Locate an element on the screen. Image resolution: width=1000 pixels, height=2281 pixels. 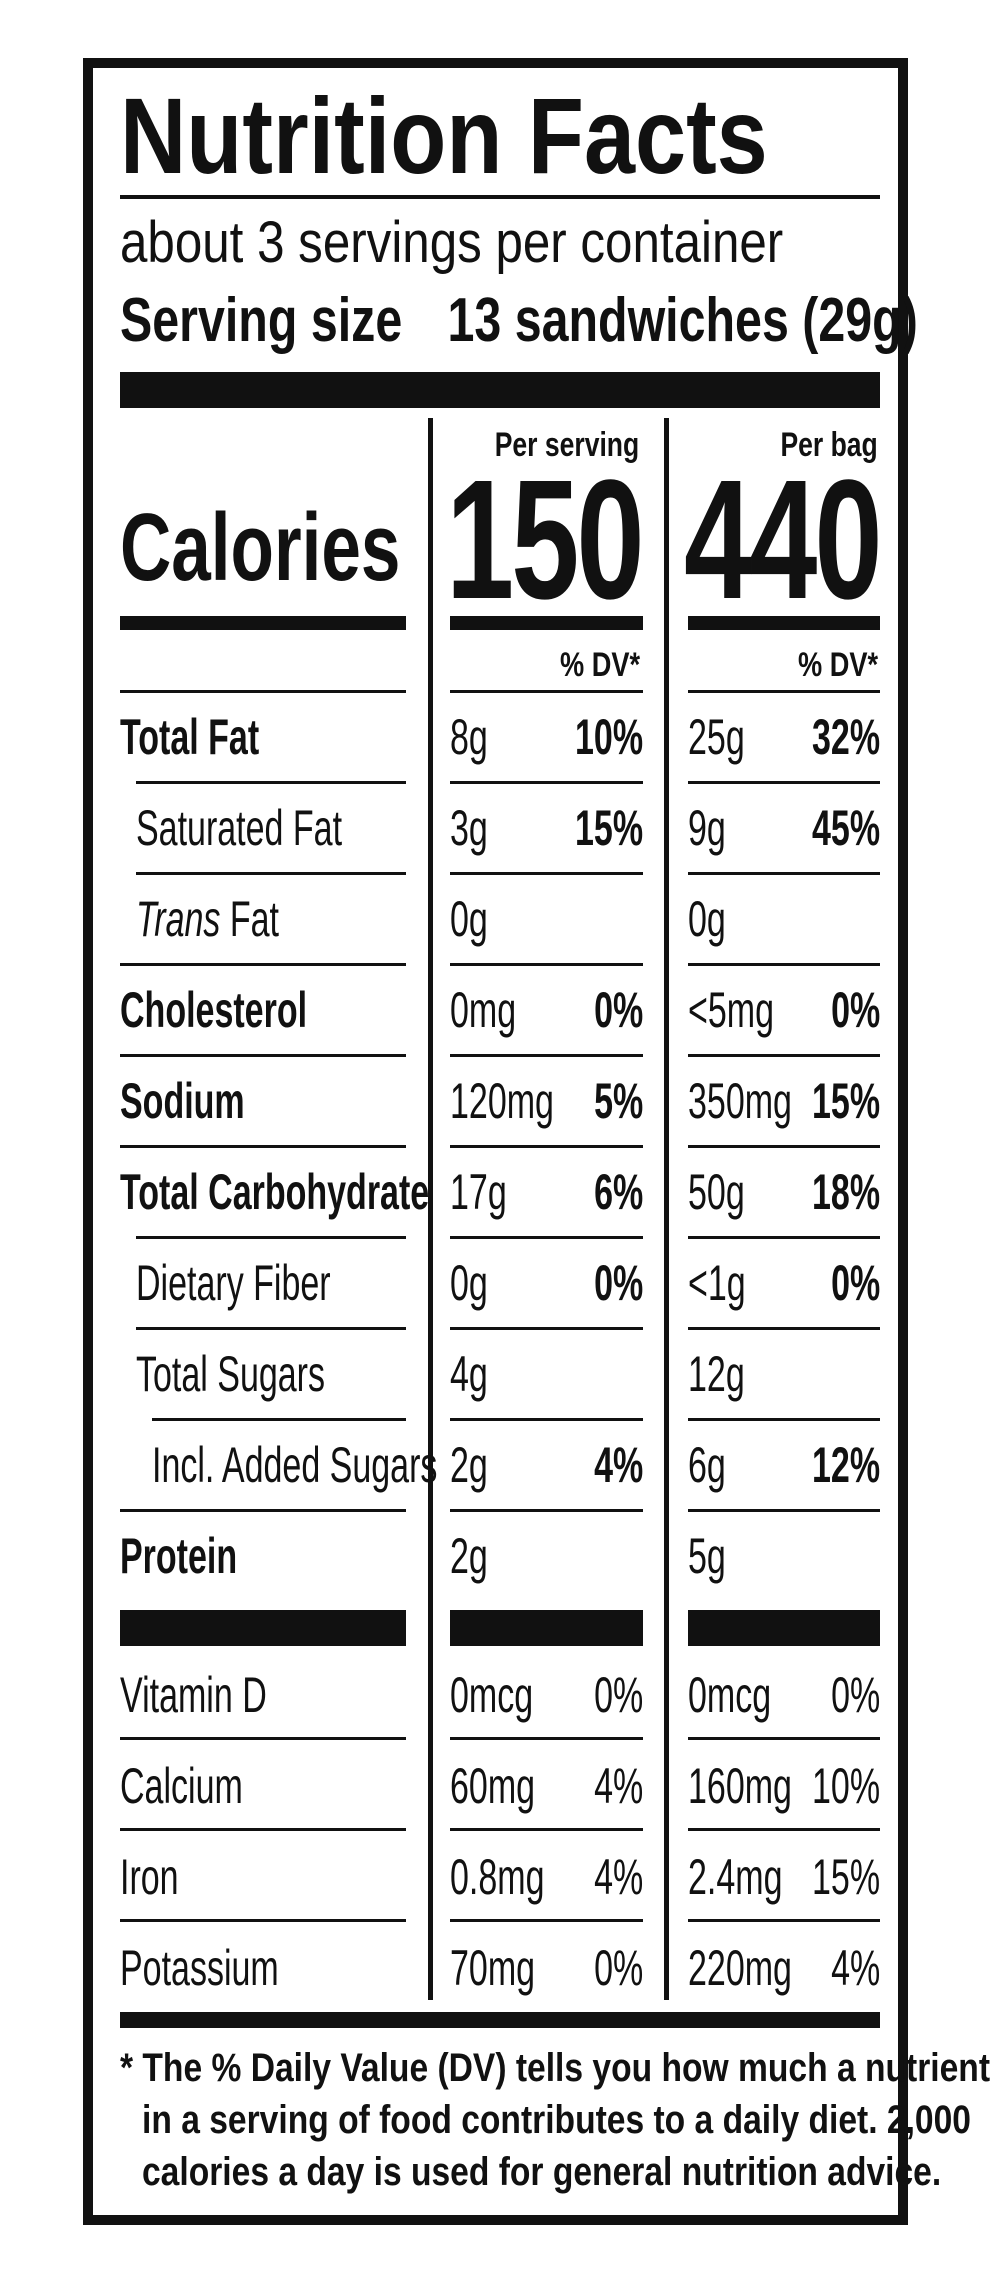
bag-amount: 350mg is located at coordinates (740, 1101).